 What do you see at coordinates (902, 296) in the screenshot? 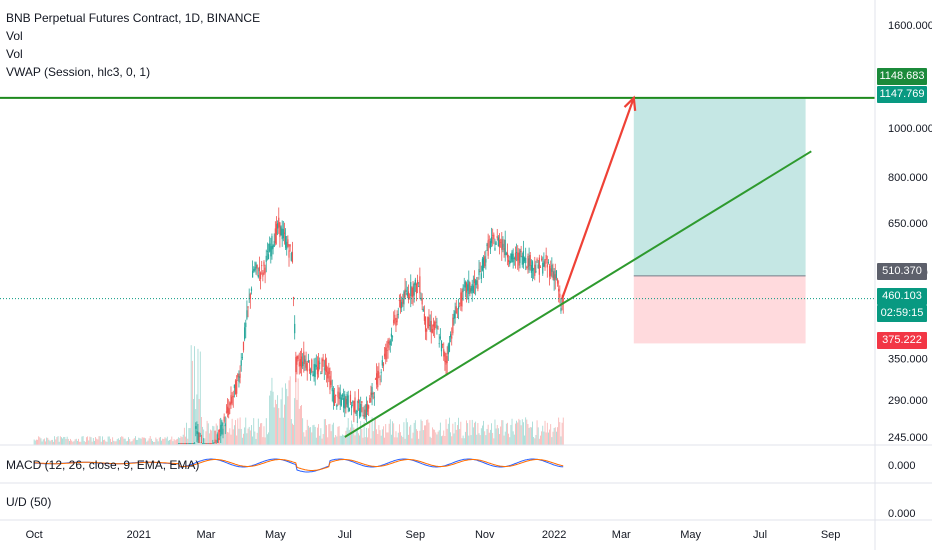
I see `price-badge-last: 460.103` at bounding box center [902, 296].